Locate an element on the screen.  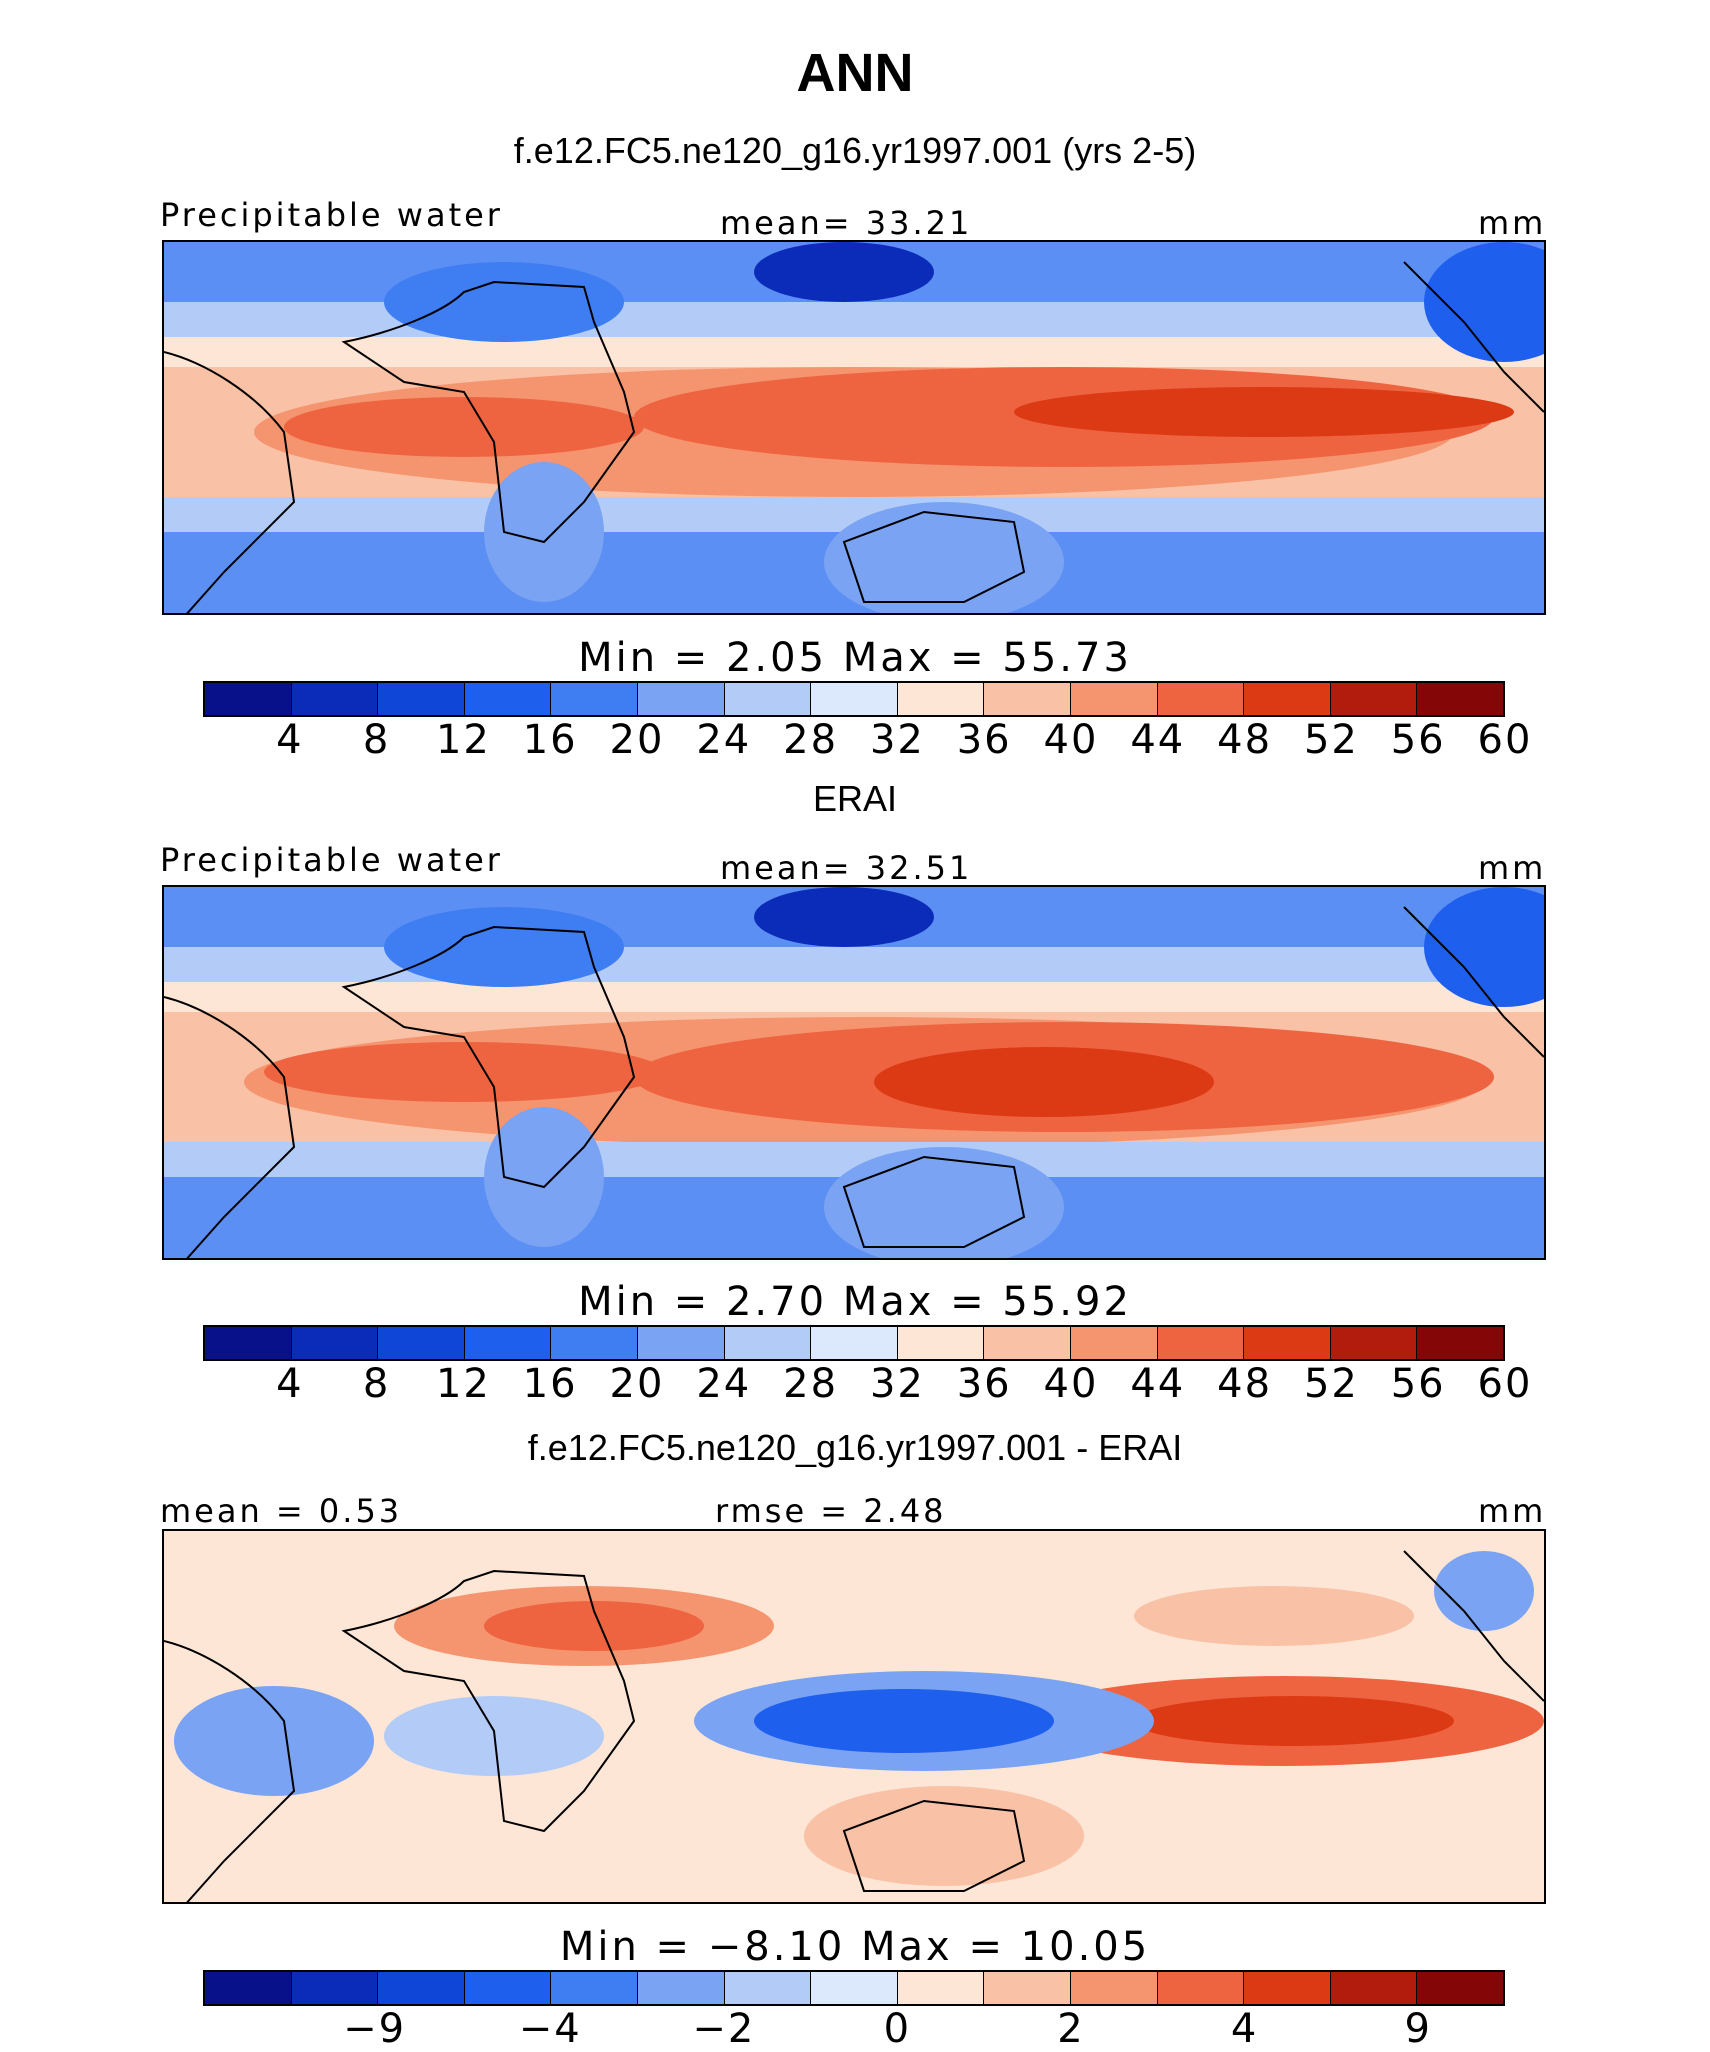
panel-1-colorbar is located at coordinates (854, 699).